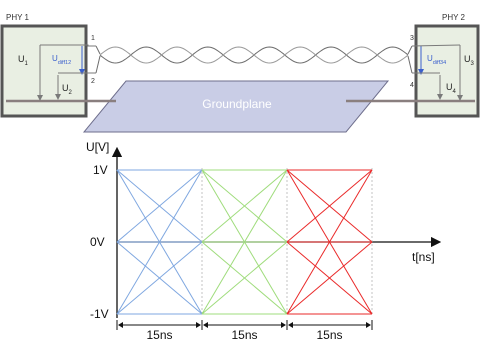 The height and width of the screenshot is (340, 480). I want to click on phy2-label: PHY 2, so click(454, 17).